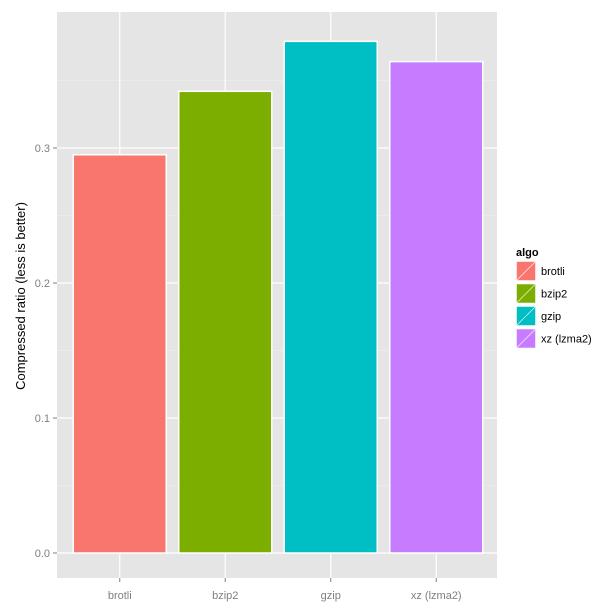 This screenshot has width=605, height=616. I want to click on legend-entry: brotli, so click(540, 271).